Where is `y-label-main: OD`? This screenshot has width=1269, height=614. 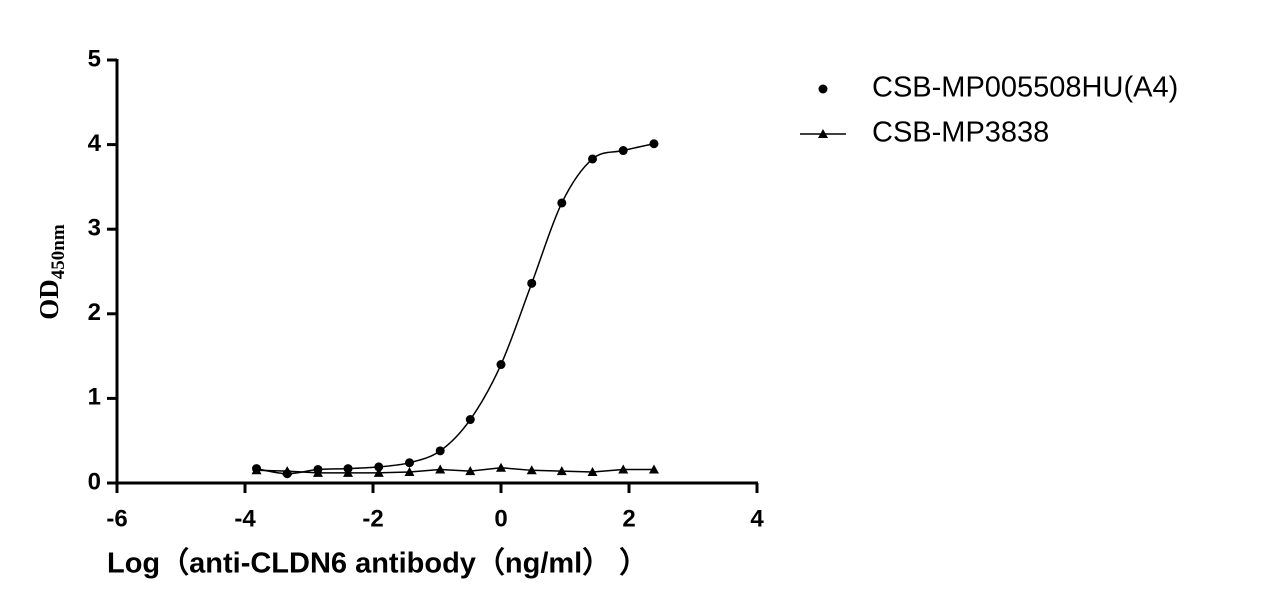 y-label-main: OD is located at coordinates (49, 299).